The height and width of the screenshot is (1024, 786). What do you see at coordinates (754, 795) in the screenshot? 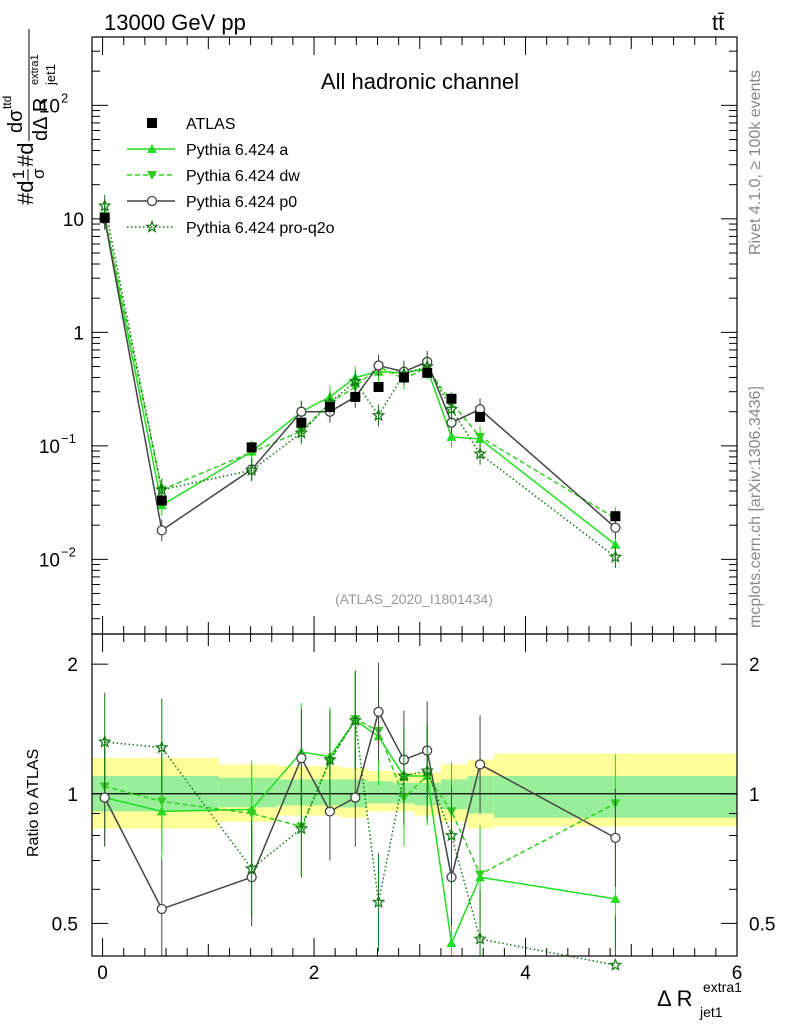
I see `ratio-y-tick-label-right: 1` at bounding box center [754, 795].